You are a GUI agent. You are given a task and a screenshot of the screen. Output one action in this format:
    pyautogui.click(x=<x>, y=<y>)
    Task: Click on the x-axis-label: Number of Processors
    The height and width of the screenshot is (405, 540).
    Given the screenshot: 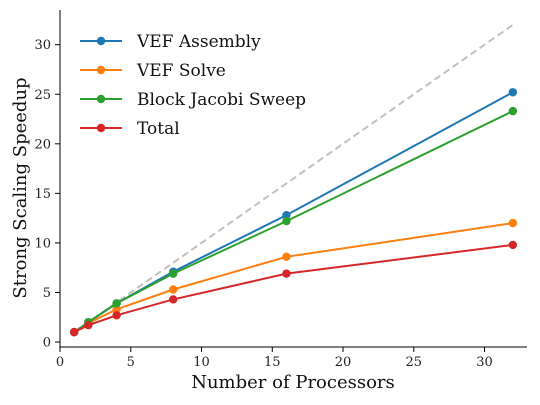 What is the action you would take?
    pyautogui.click(x=293, y=382)
    